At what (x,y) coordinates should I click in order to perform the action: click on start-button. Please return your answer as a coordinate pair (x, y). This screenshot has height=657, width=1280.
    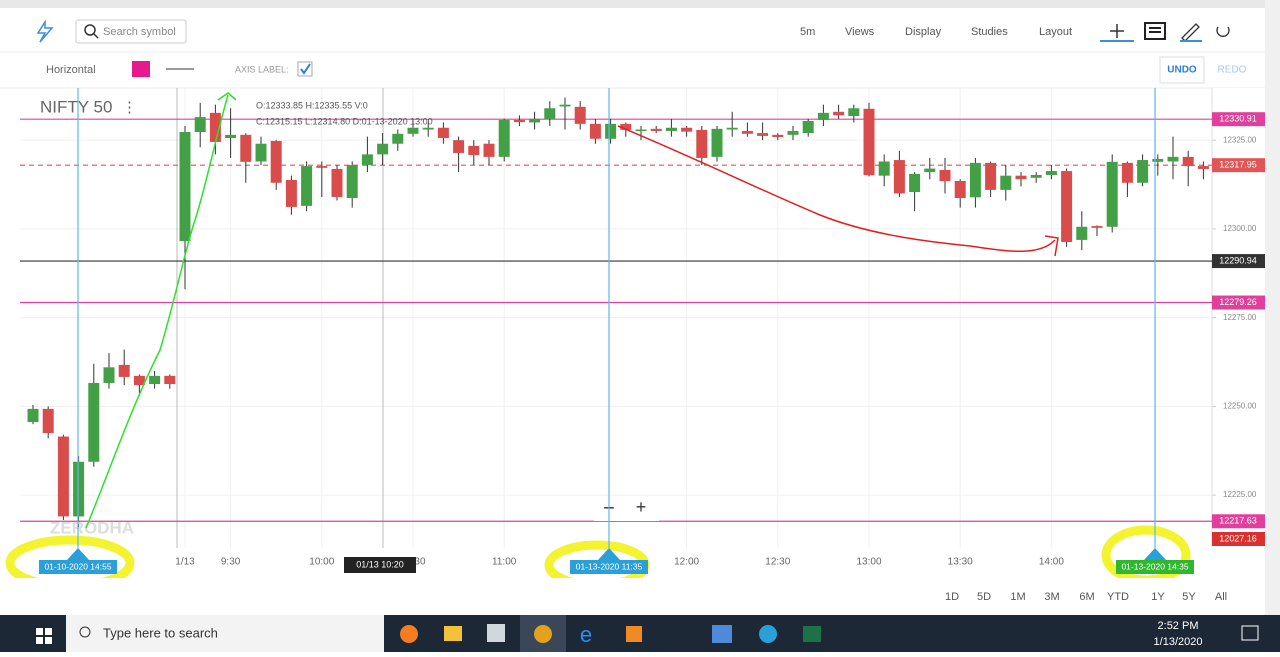
    Looking at the image, I should click on (44, 636).